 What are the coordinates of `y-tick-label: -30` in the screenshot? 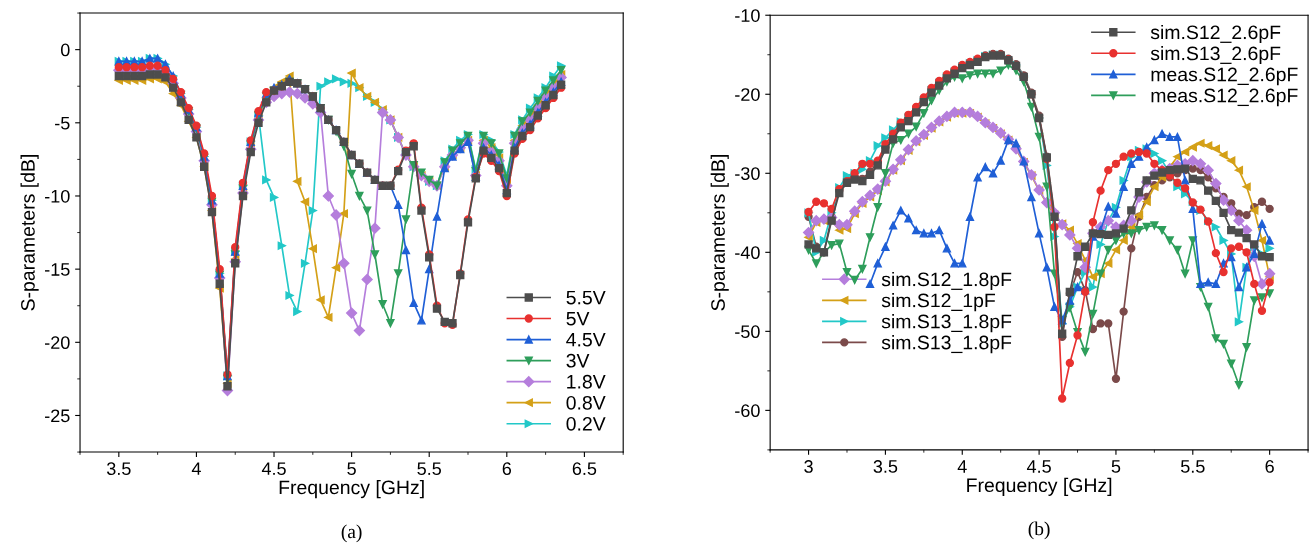 It's located at (747, 174).